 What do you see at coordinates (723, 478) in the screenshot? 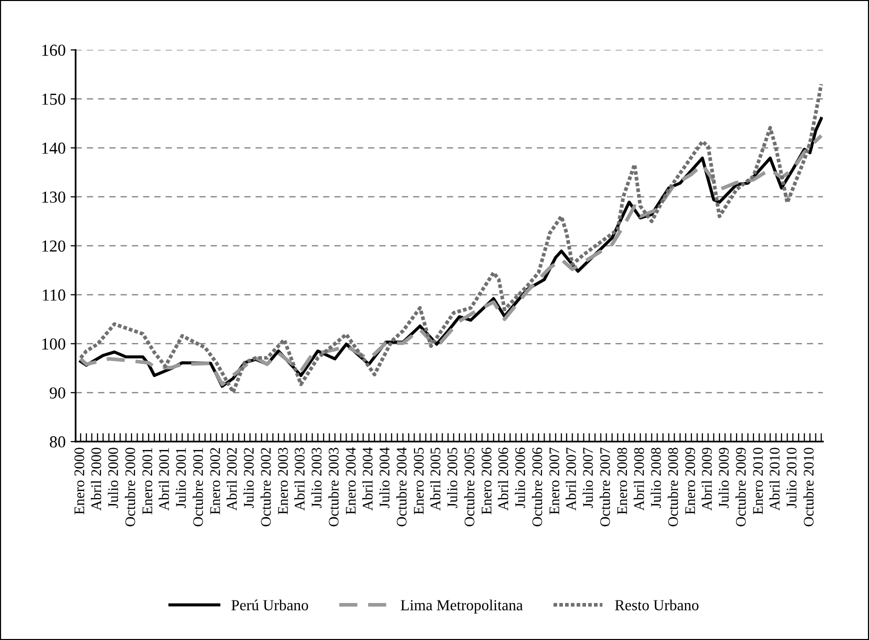
I see `x-tick-label: Julio 2009` at bounding box center [723, 478].